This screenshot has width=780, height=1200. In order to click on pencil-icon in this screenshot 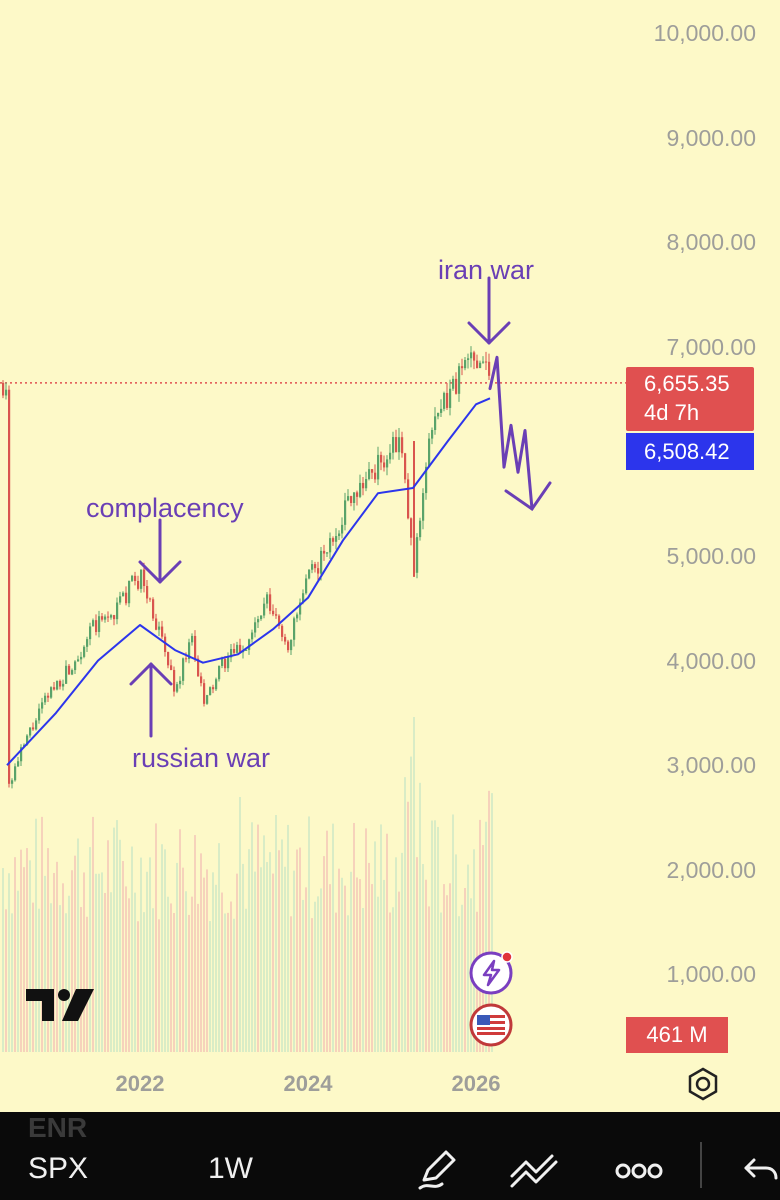, I will do `click(436, 1170)`.